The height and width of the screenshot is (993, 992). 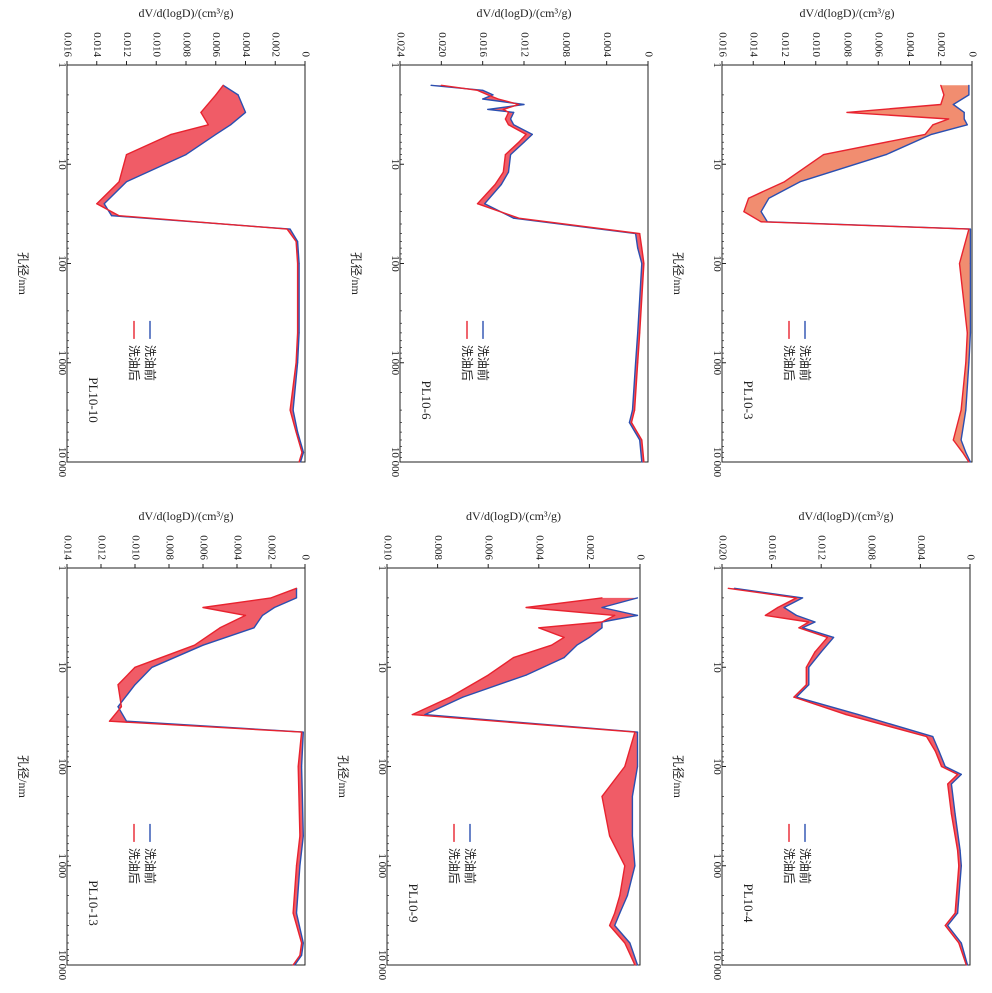 What do you see at coordinates (748, 904) in the screenshot?
I see `sample-title: PL10-4` at bounding box center [748, 904].